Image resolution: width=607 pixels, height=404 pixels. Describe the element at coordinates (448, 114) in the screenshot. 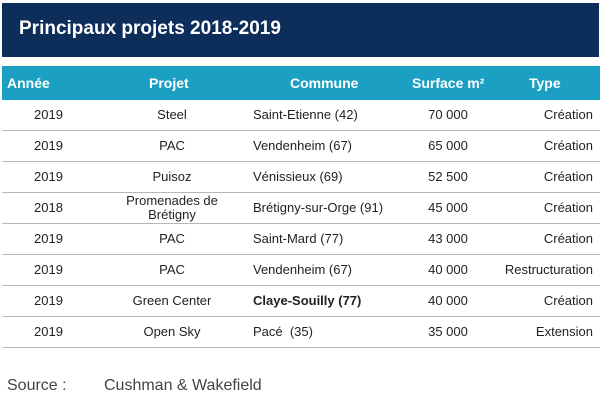

I see `cell-surface: 70 000` at that location.